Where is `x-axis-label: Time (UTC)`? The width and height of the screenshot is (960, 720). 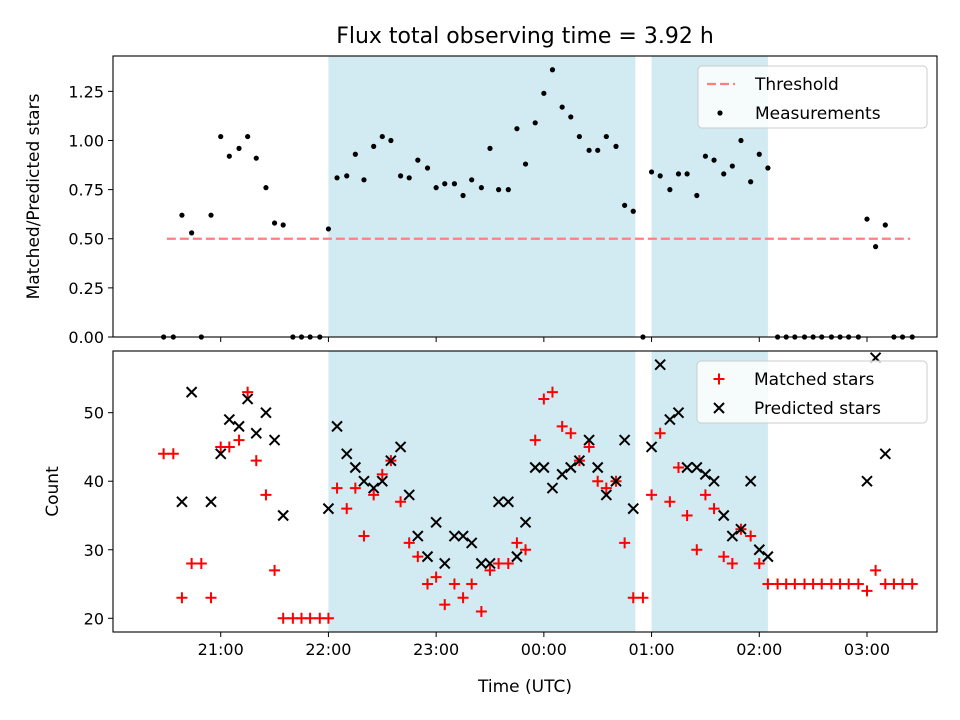
x-axis-label: Time (UTC) is located at coordinates (524, 687).